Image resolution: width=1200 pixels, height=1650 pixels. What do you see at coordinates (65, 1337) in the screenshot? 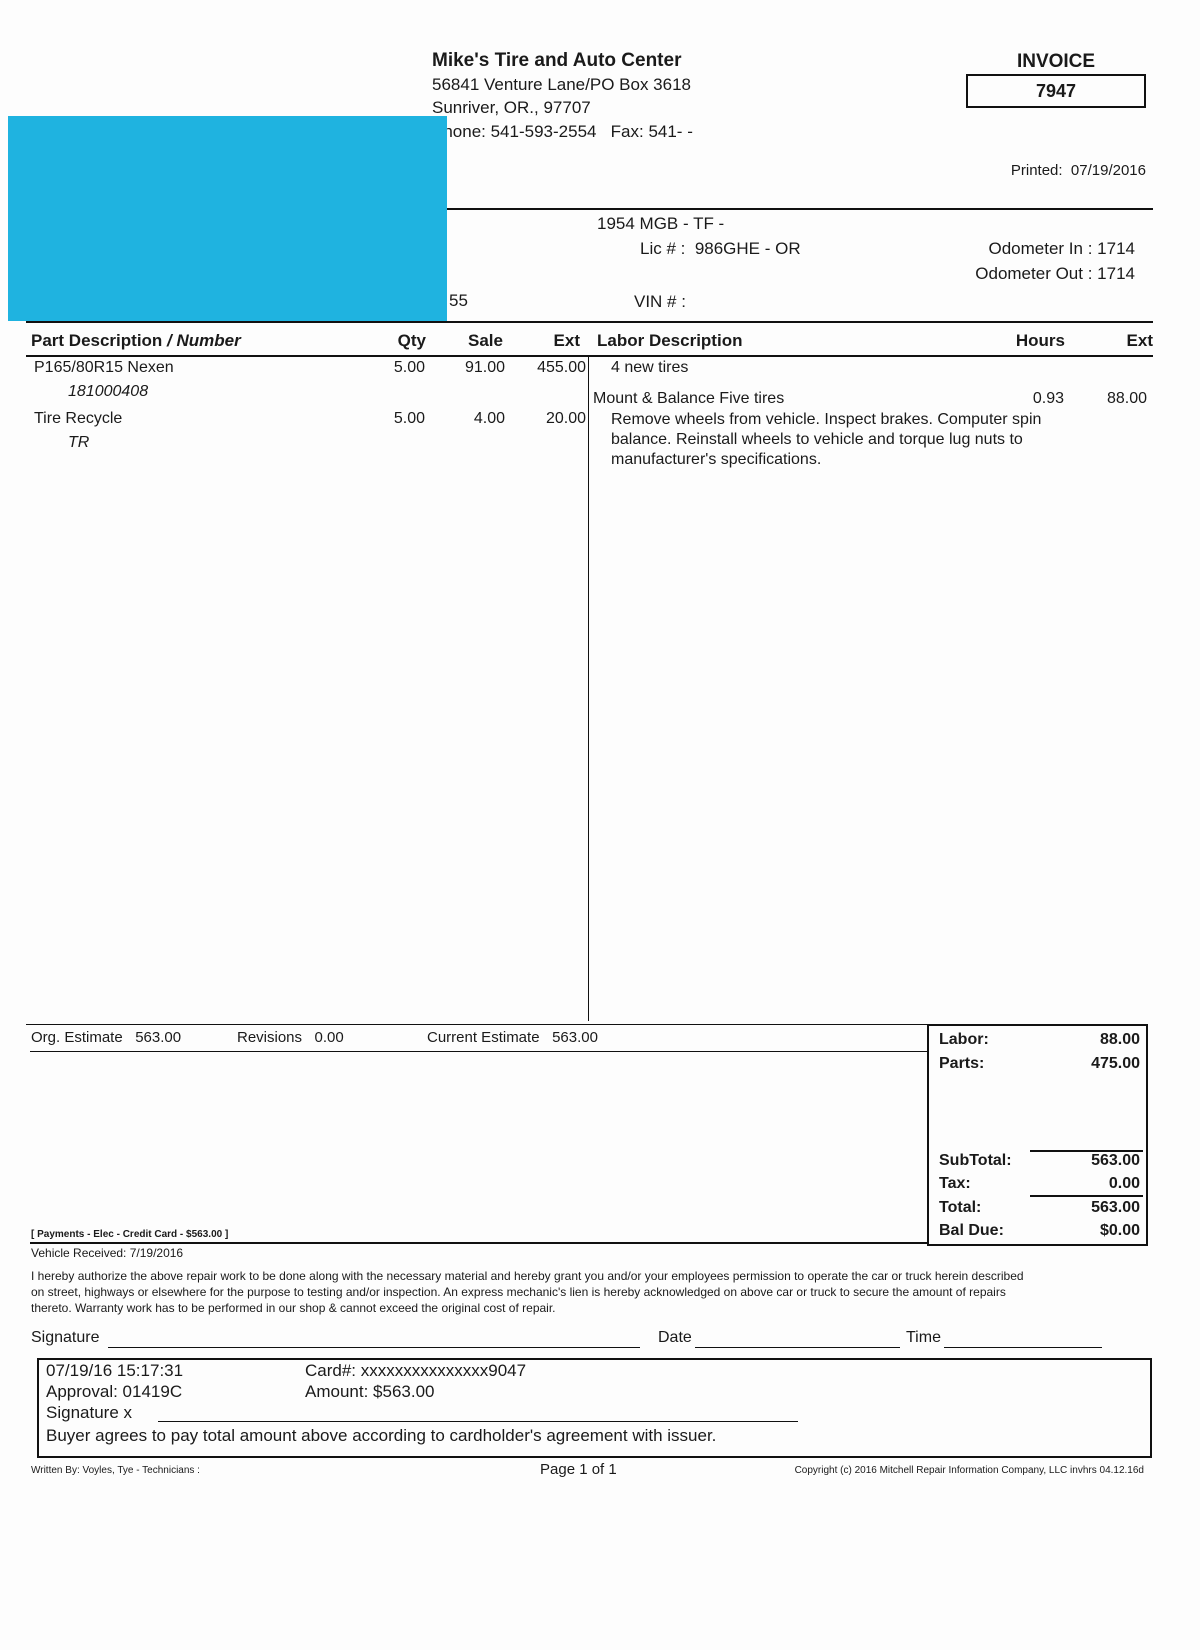
I see `signature-label: Signature` at bounding box center [65, 1337].